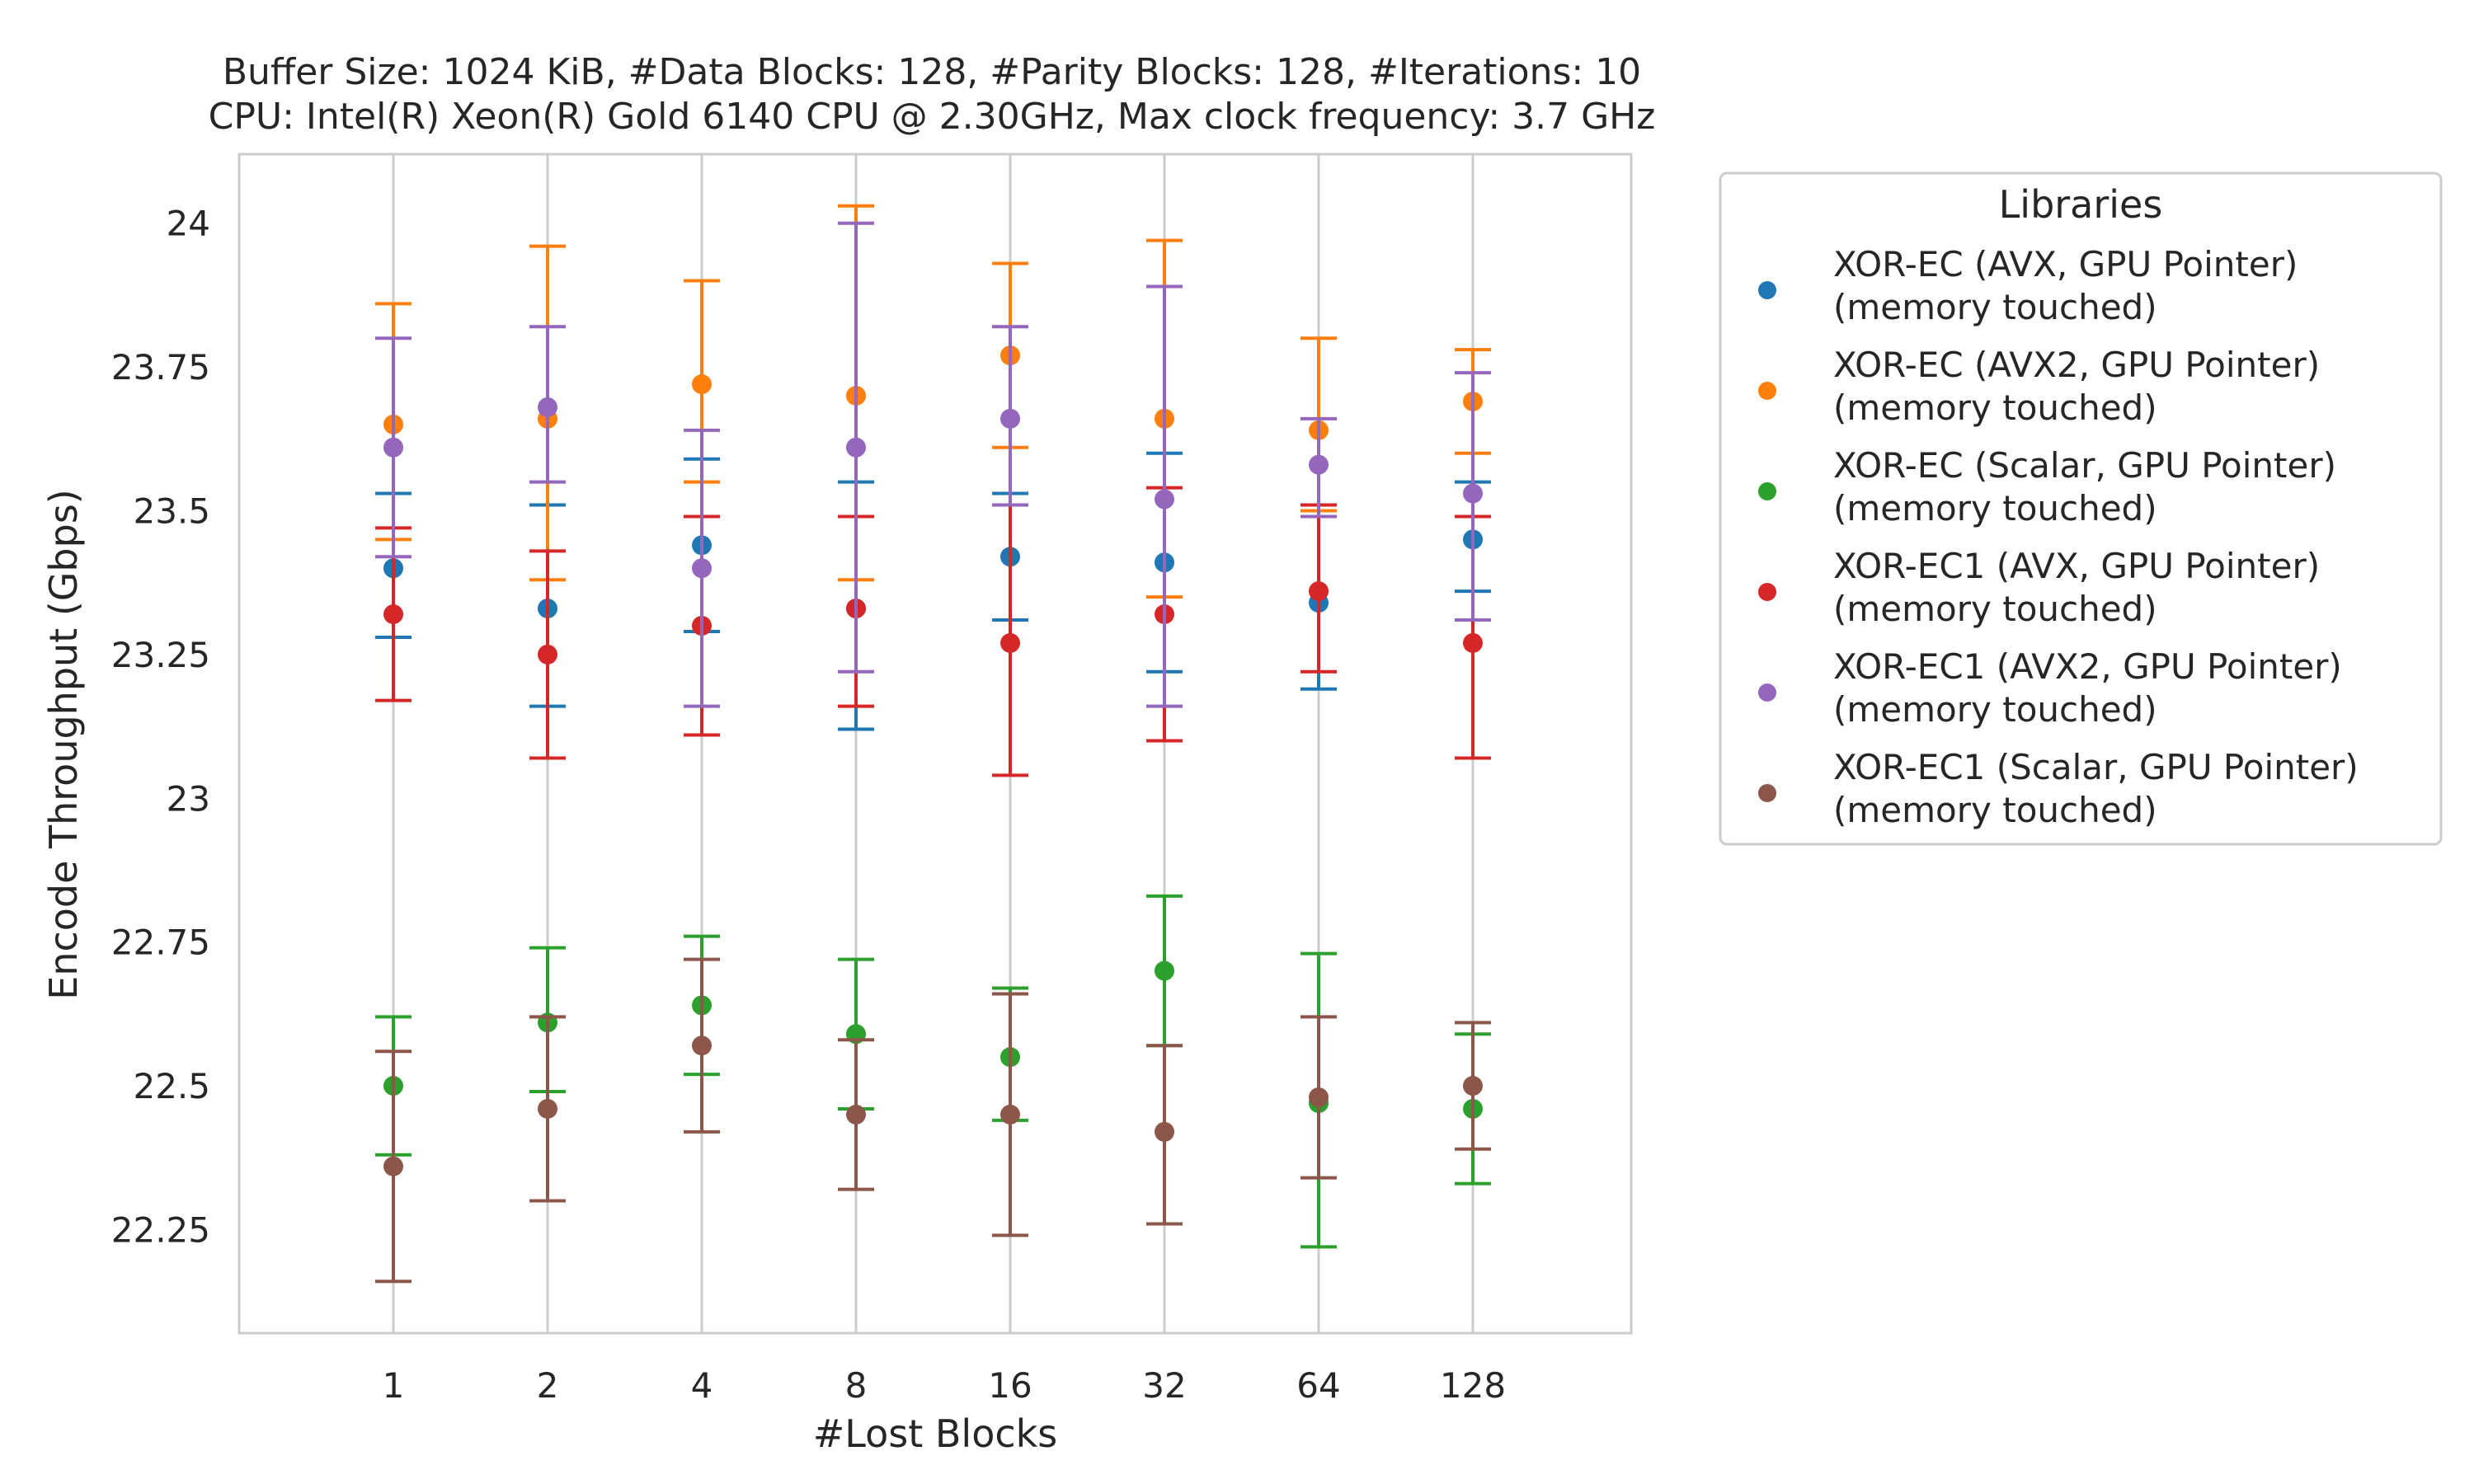 This screenshot has height=1484, width=2474. What do you see at coordinates (2087, 666) in the screenshot?
I see `legend-label: XOR-EC1 (AVX2, GPU Pointer)` at bounding box center [2087, 666].